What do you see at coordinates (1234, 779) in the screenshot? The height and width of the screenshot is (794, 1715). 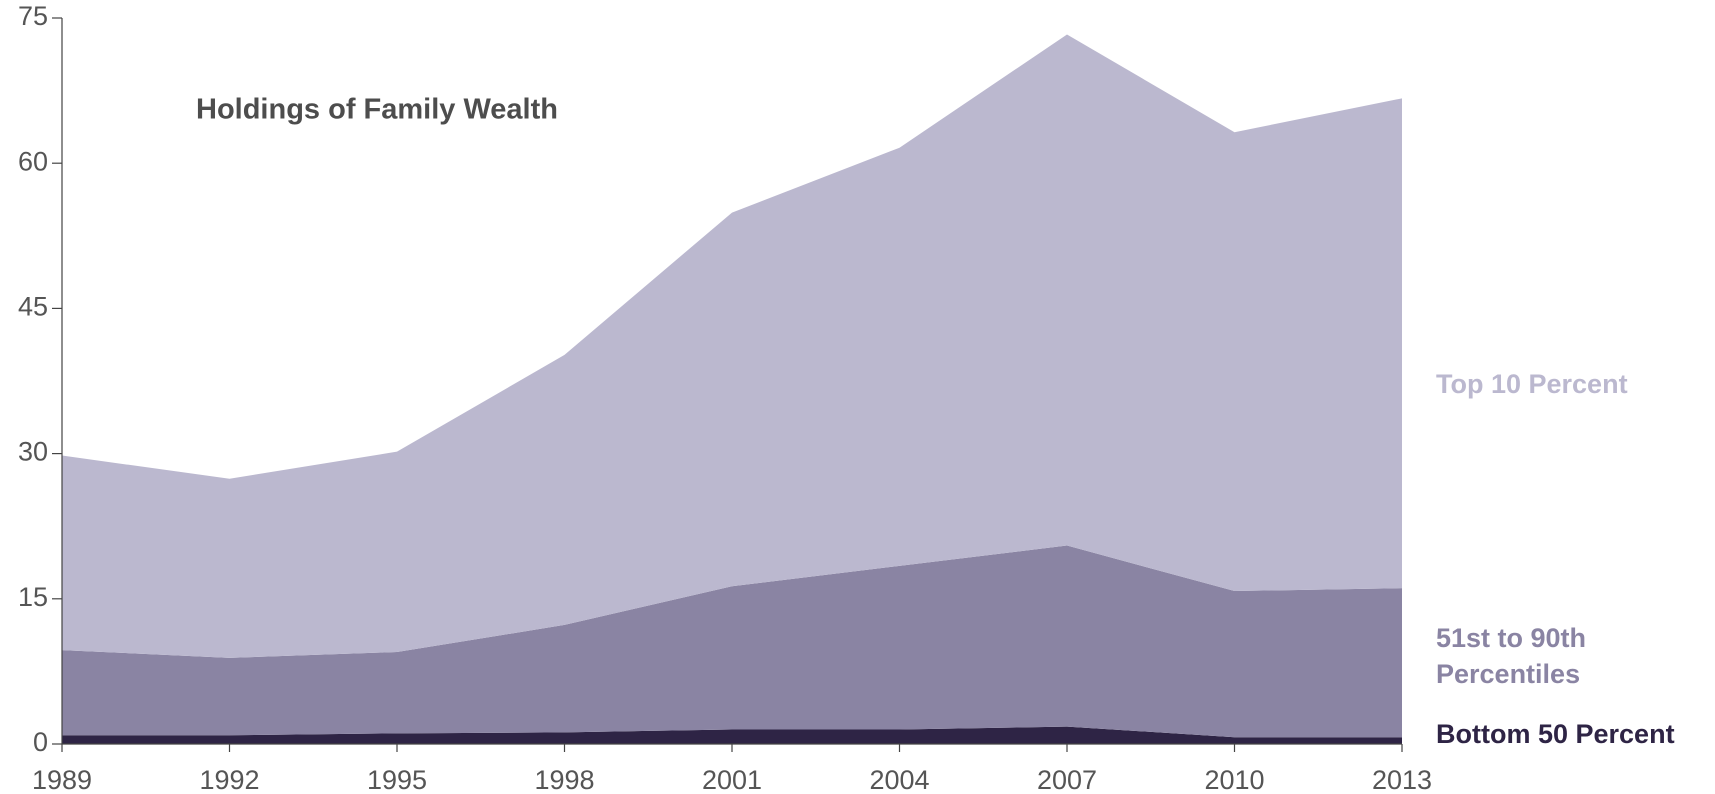 I see `x-tick-label: 2010` at bounding box center [1234, 779].